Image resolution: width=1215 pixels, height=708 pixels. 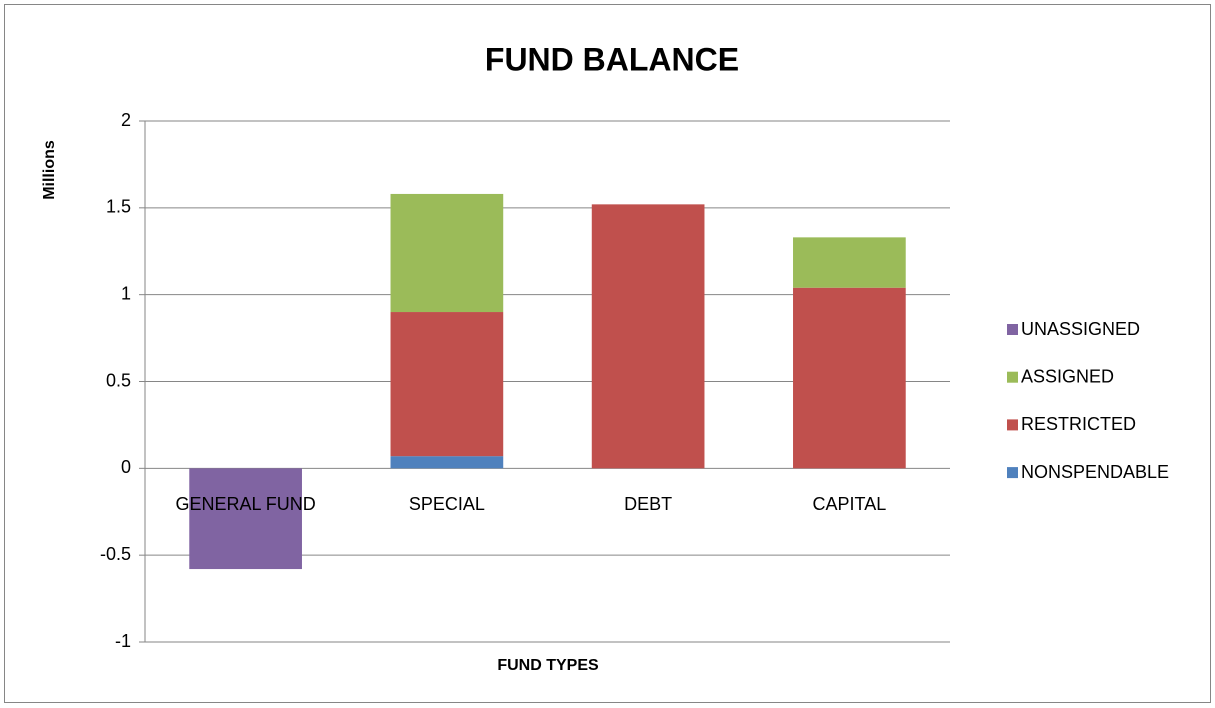 What do you see at coordinates (1080, 329) in the screenshot?
I see `legend-label: UNASSIGNED` at bounding box center [1080, 329].